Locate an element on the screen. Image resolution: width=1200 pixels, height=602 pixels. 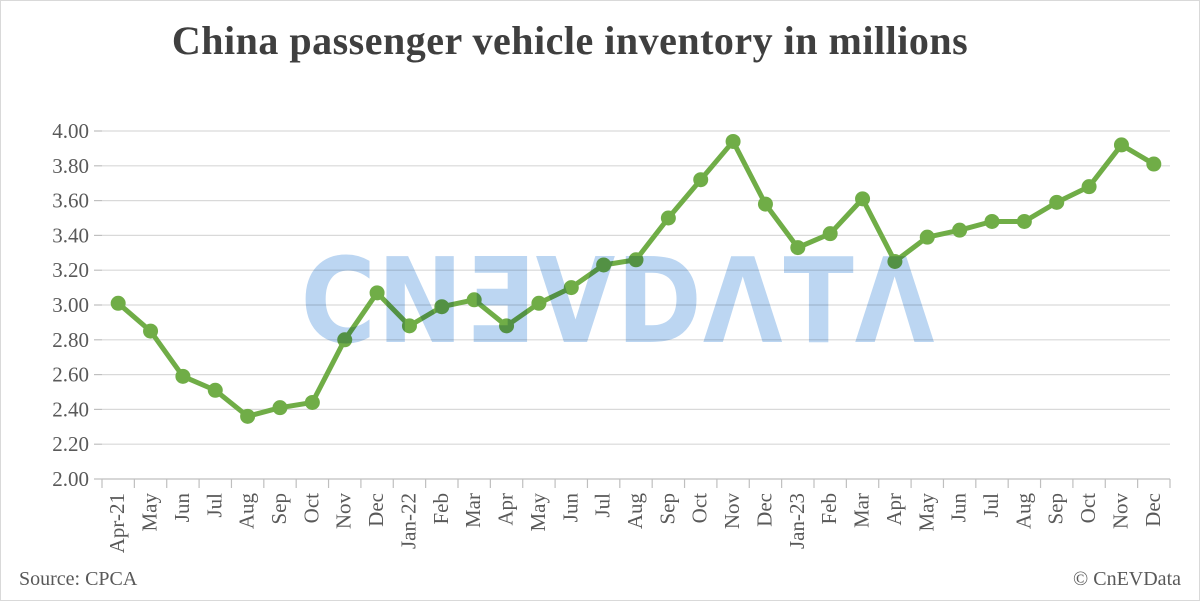
x-tick-label: Apr-21 is located at coordinates (117, 523).